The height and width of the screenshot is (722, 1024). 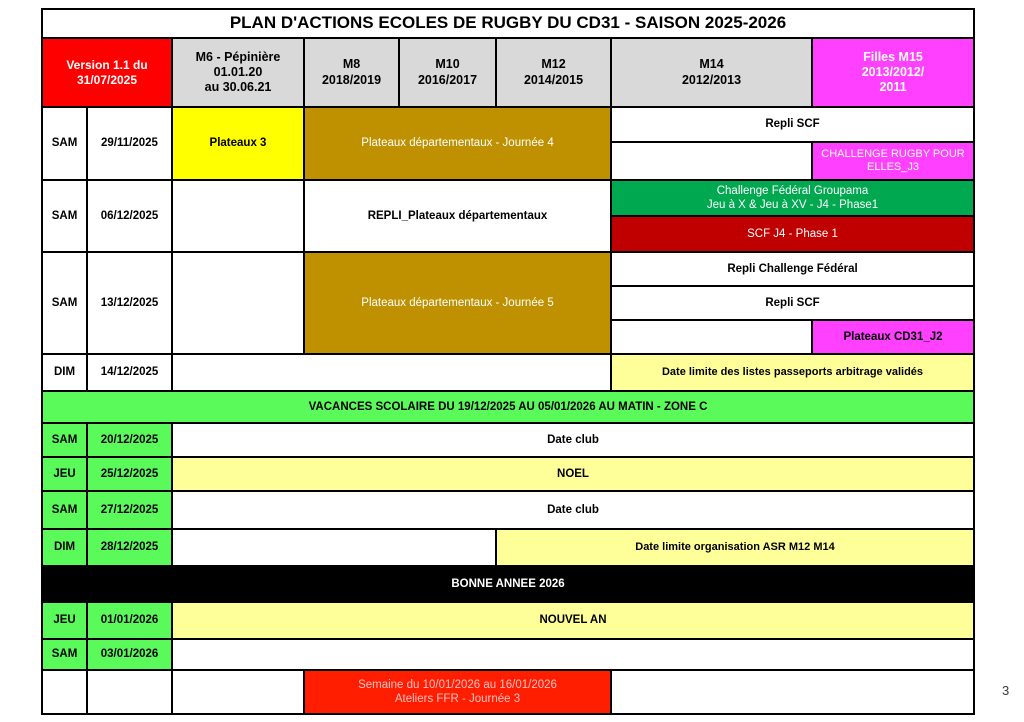 I want to click on table-row: JEU 25/12/2025 NOEL, so click(x=509, y=475).